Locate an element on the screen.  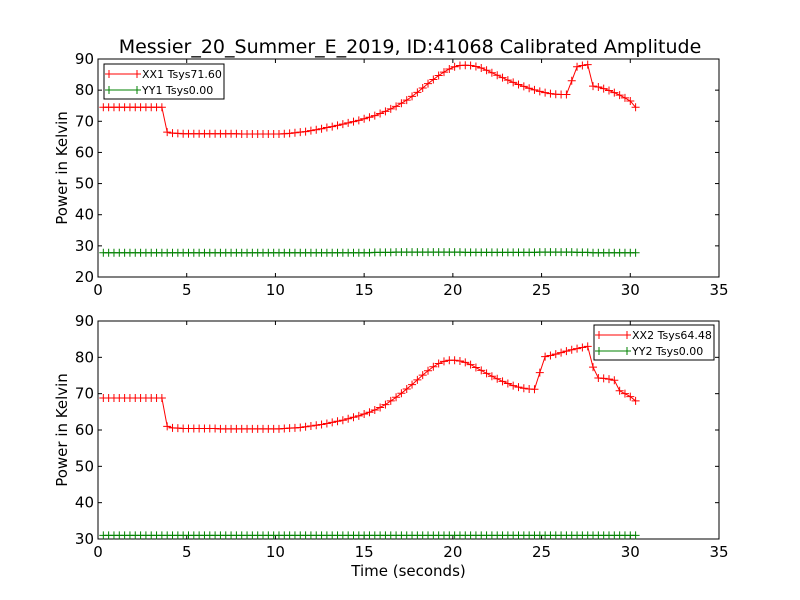
x-tick-label: 15 is located at coordinates (364, 552).